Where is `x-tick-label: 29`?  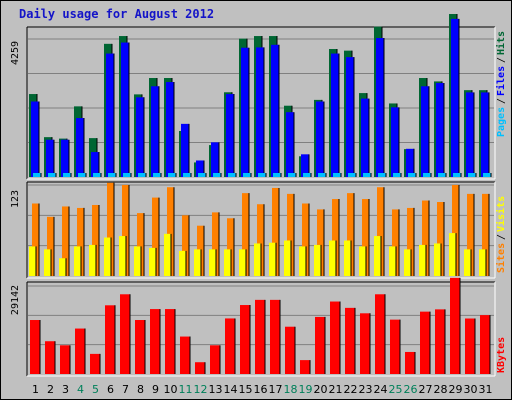 x-tick-label: 29 is located at coordinates (456, 389).